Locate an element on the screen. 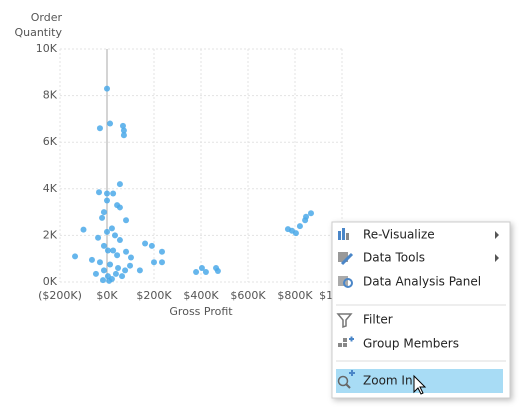  menu-item: Re-Visualize is located at coordinates (418, 235).